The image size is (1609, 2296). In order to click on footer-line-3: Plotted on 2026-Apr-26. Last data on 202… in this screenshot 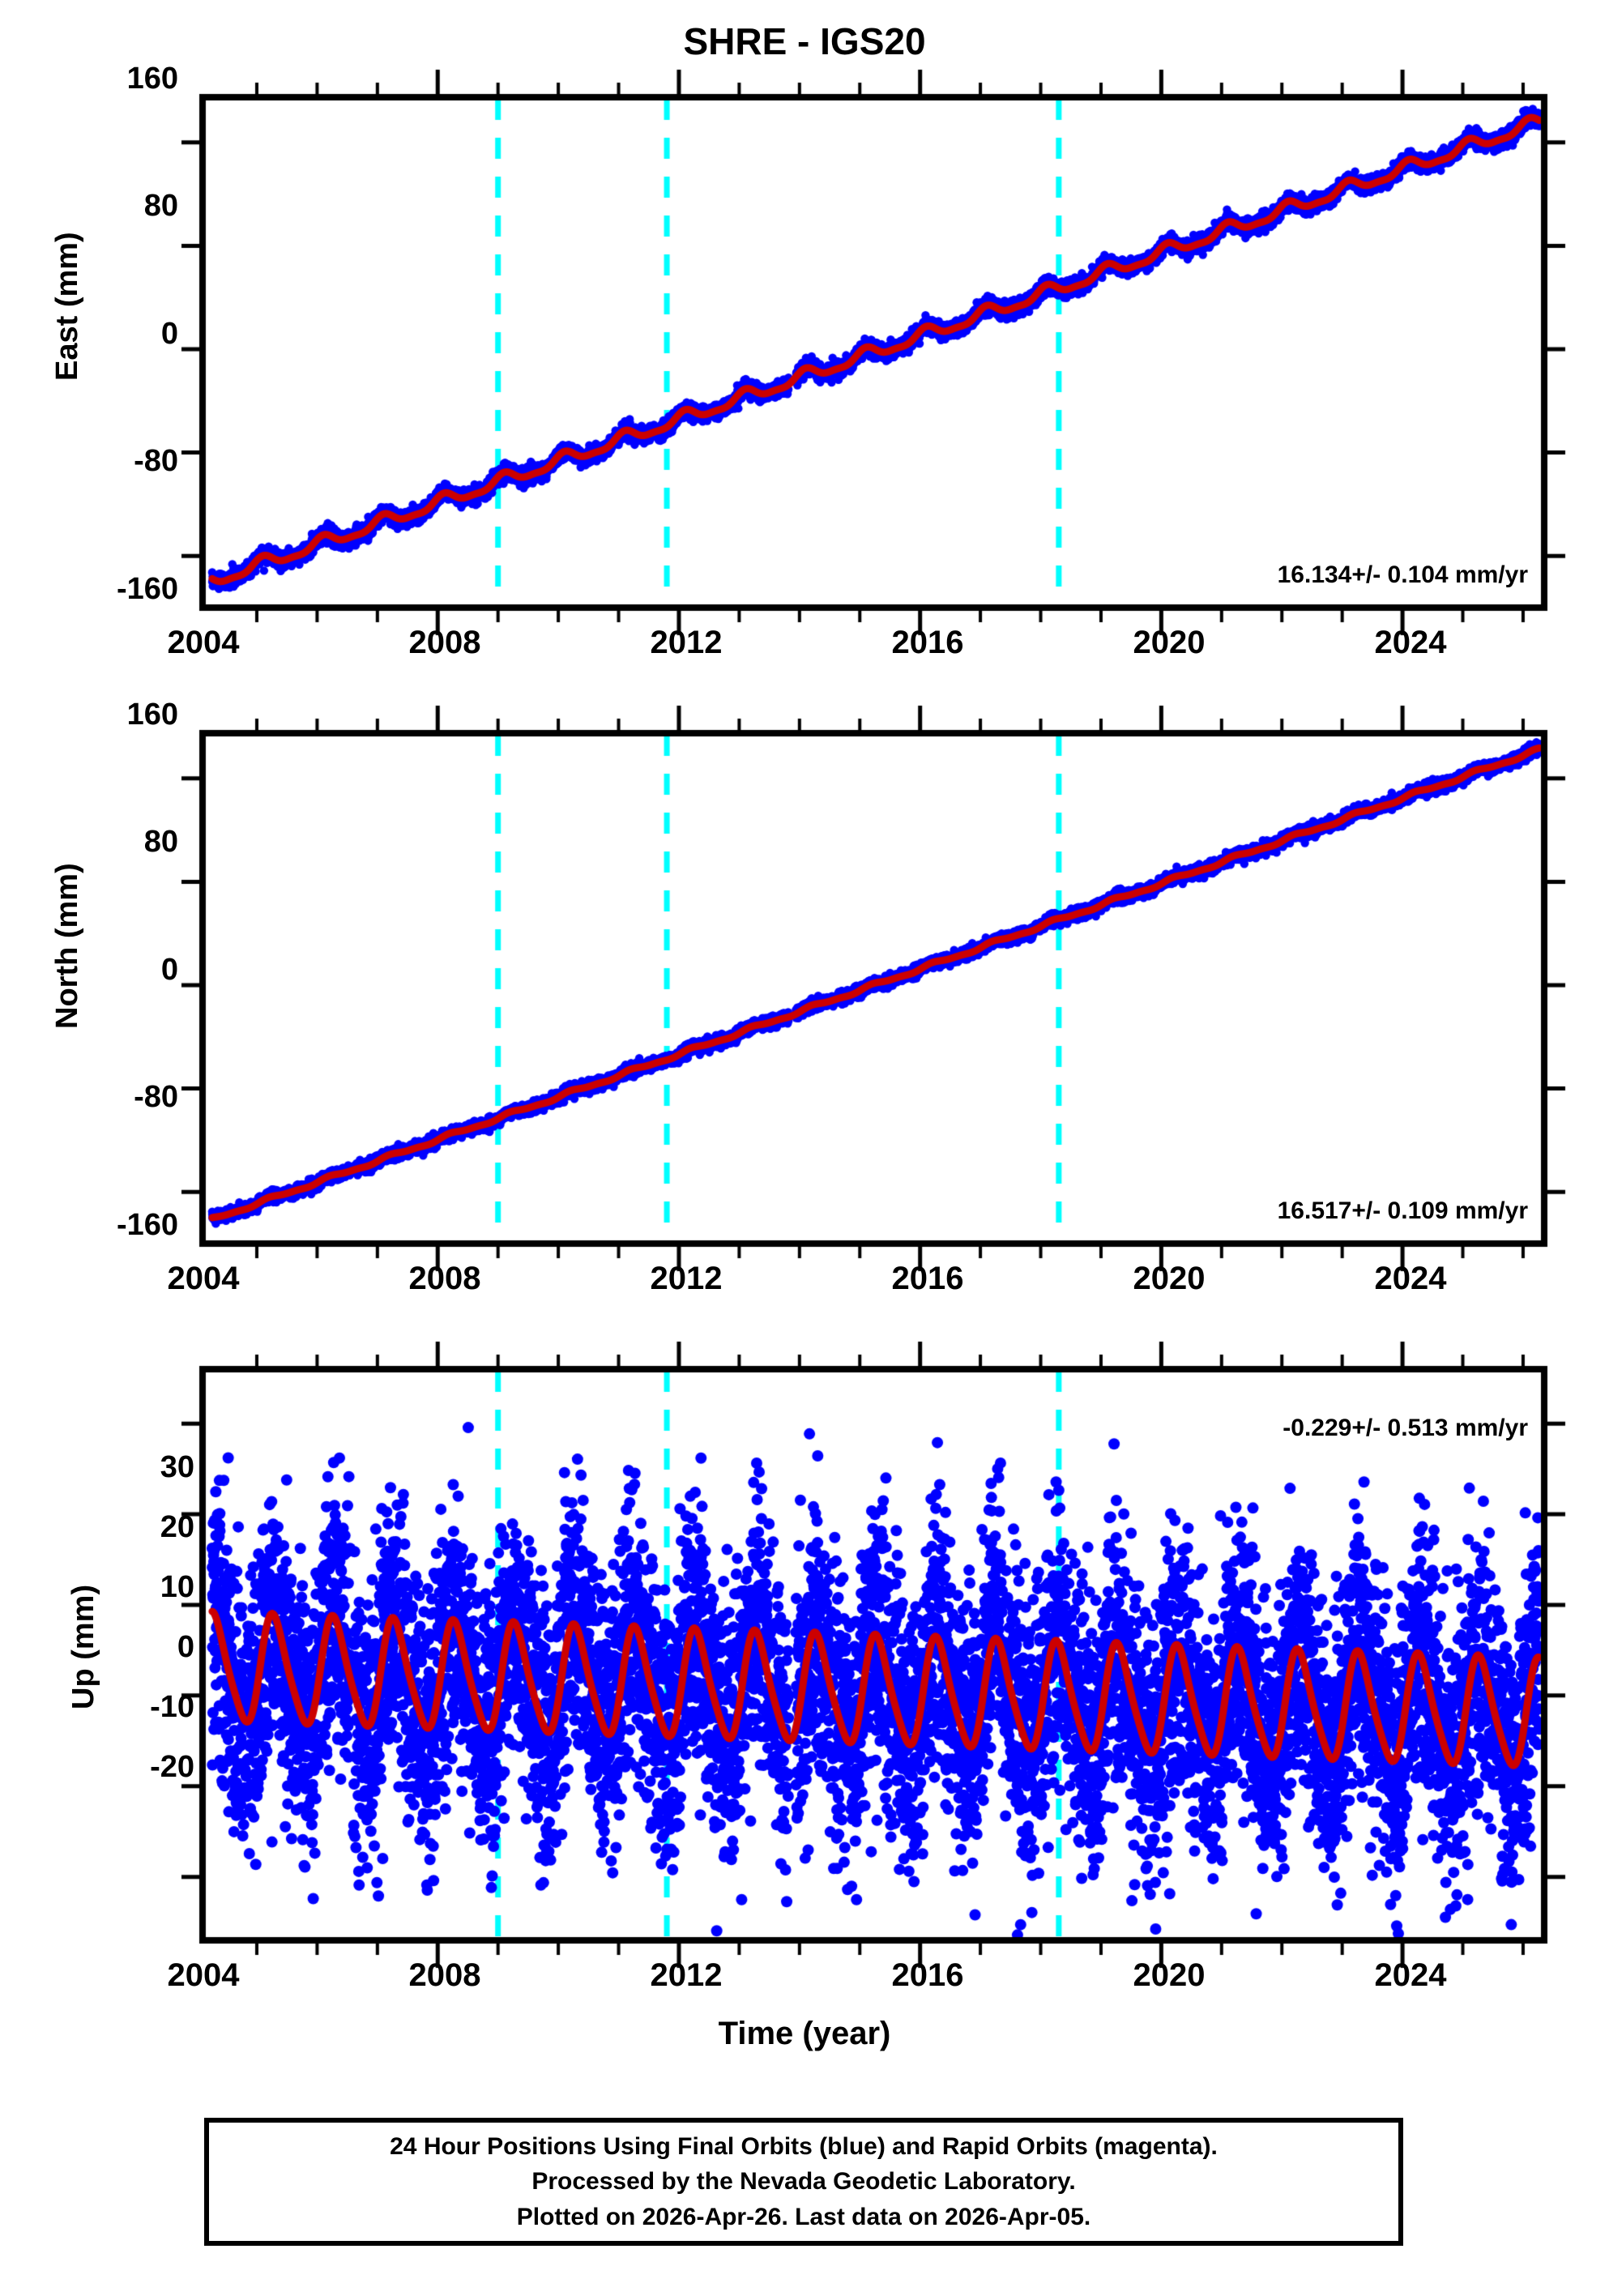, I will do `click(803, 2216)`.